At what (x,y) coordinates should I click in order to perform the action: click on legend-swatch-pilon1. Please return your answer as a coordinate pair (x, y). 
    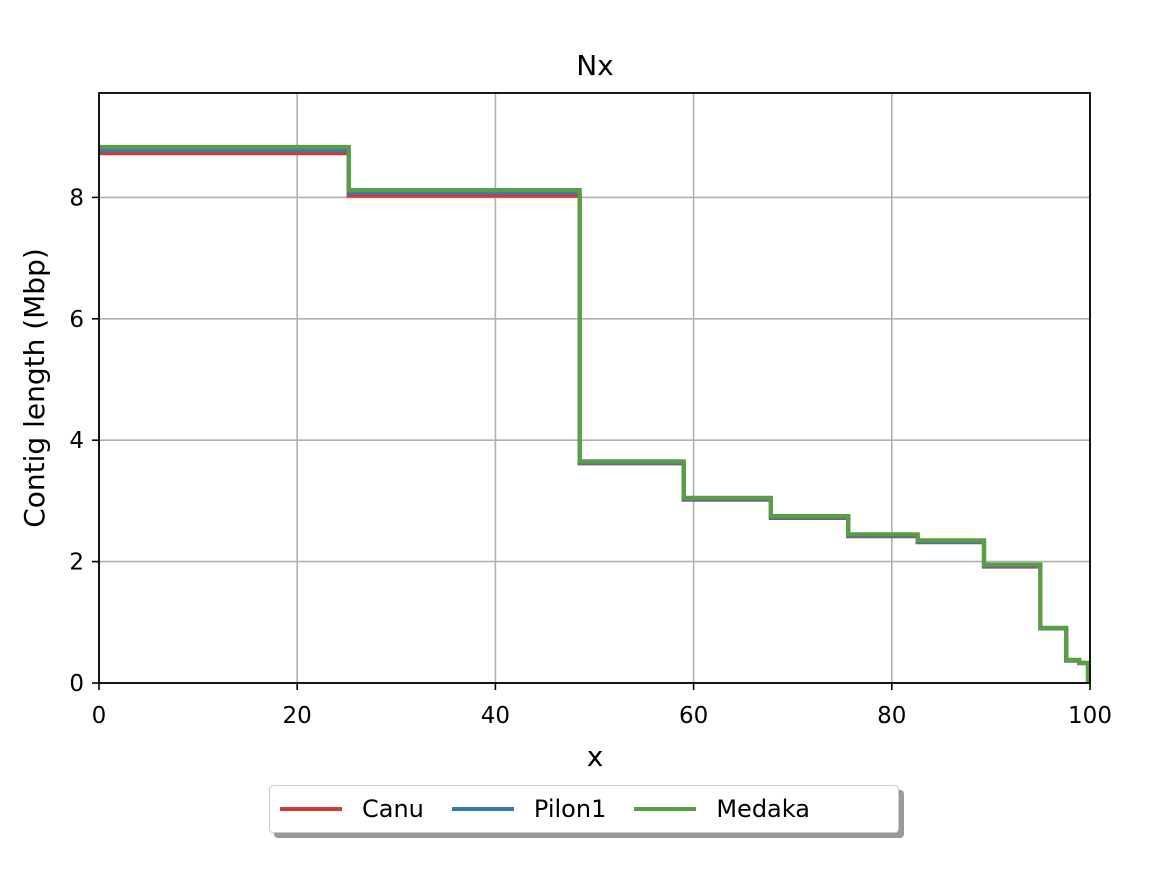
    Looking at the image, I should click on (482, 809).